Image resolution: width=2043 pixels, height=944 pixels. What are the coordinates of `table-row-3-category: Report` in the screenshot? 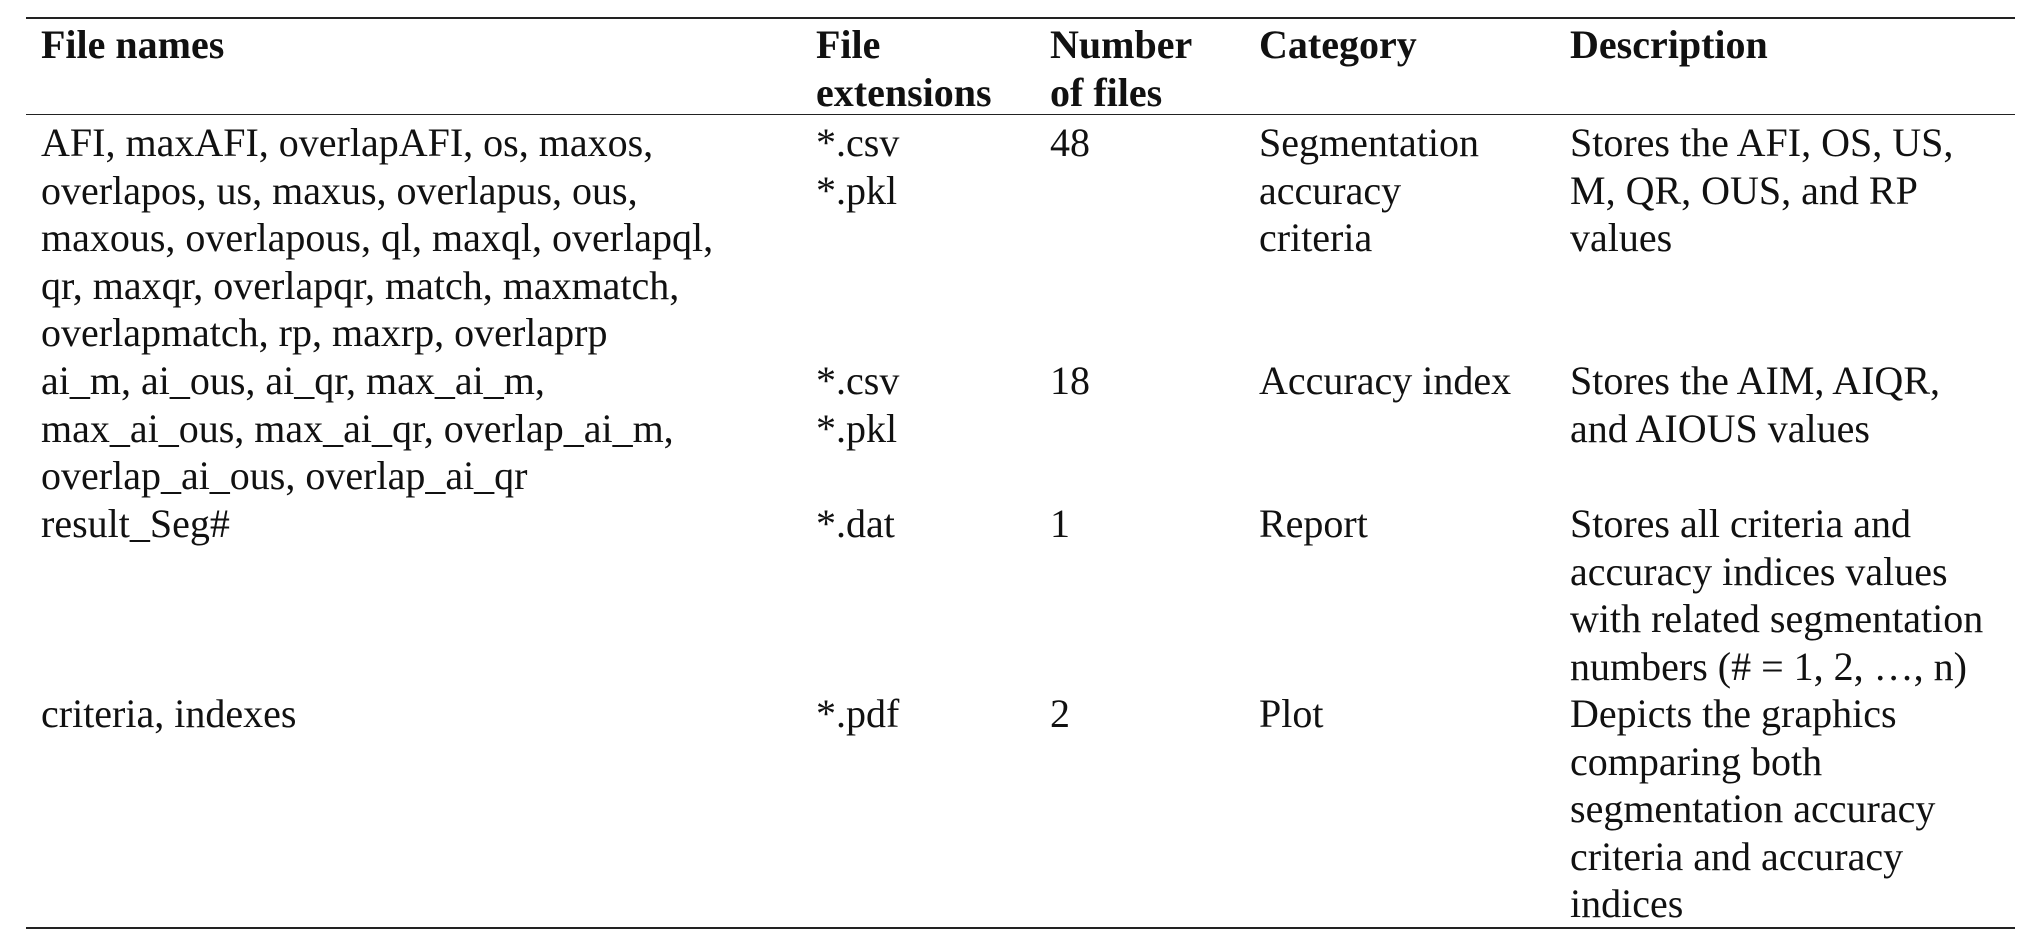 It's located at (1313, 523).